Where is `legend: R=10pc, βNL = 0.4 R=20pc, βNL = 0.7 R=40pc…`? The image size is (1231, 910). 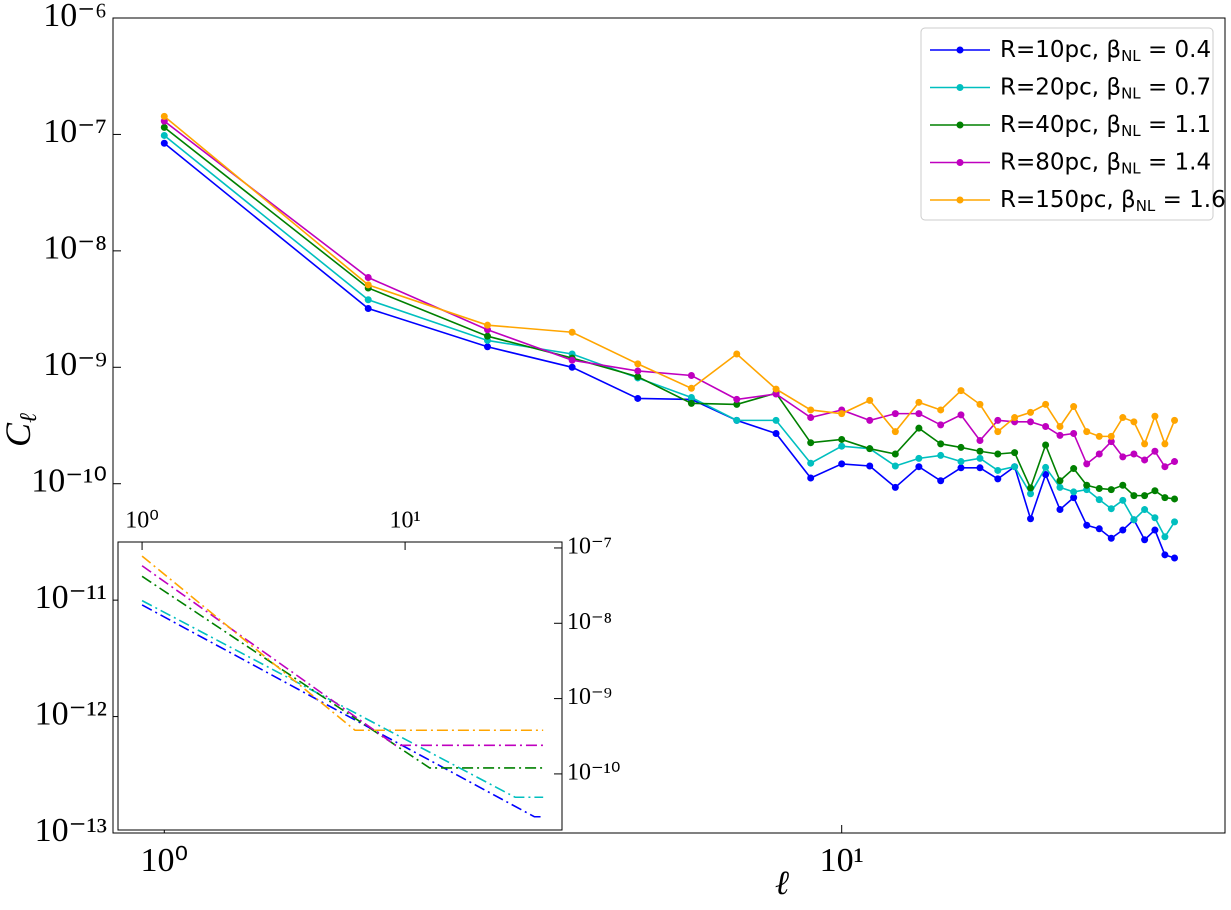 legend: R=10pc, βNL = 0.4 R=20pc, βNL = 0.7 R=40pc… is located at coordinates (1073, 124).